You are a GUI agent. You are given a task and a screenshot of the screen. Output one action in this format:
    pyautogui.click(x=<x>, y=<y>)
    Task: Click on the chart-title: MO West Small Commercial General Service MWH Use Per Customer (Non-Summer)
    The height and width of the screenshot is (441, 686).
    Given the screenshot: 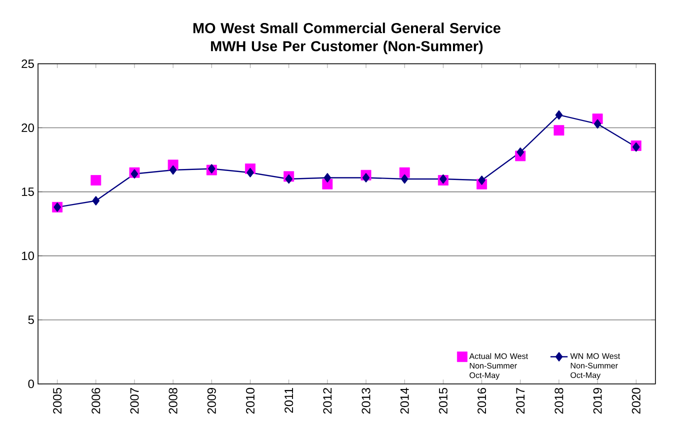 What is the action you would take?
    pyautogui.click(x=346, y=38)
    